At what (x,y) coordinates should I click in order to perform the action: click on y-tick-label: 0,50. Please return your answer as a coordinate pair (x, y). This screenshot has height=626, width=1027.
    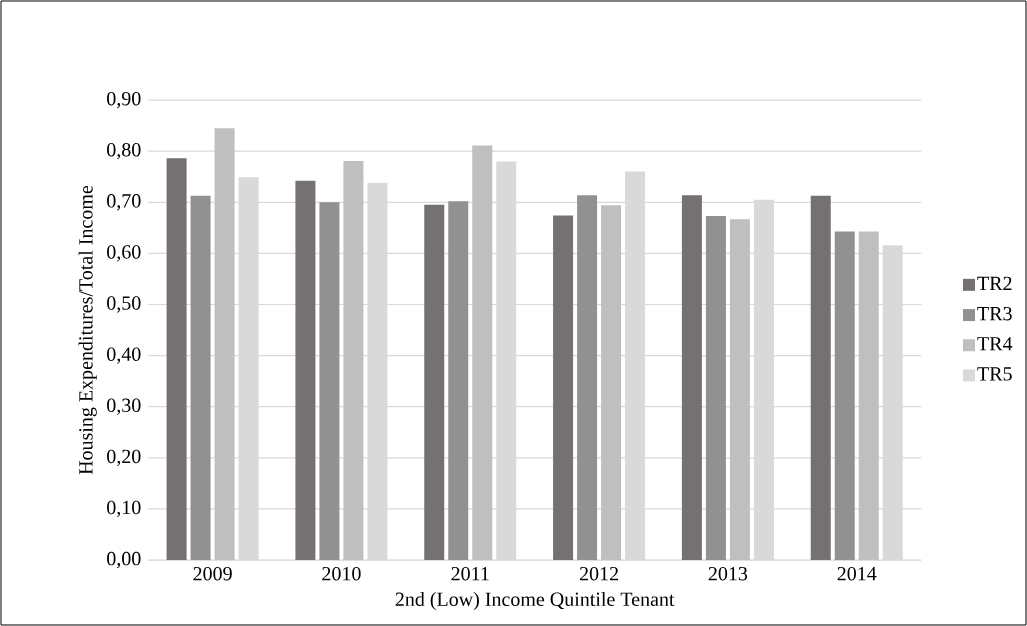
    Looking at the image, I should click on (124, 304).